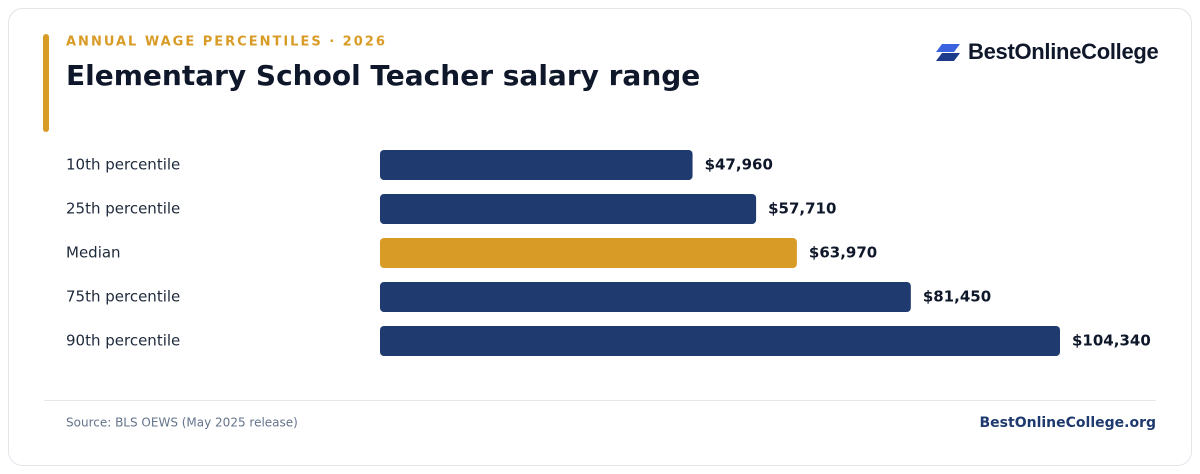 The width and height of the screenshot is (1200, 474). What do you see at coordinates (843, 253) in the screenshot?
I see `value-label: $63,970` at bounding box center [843, 253].